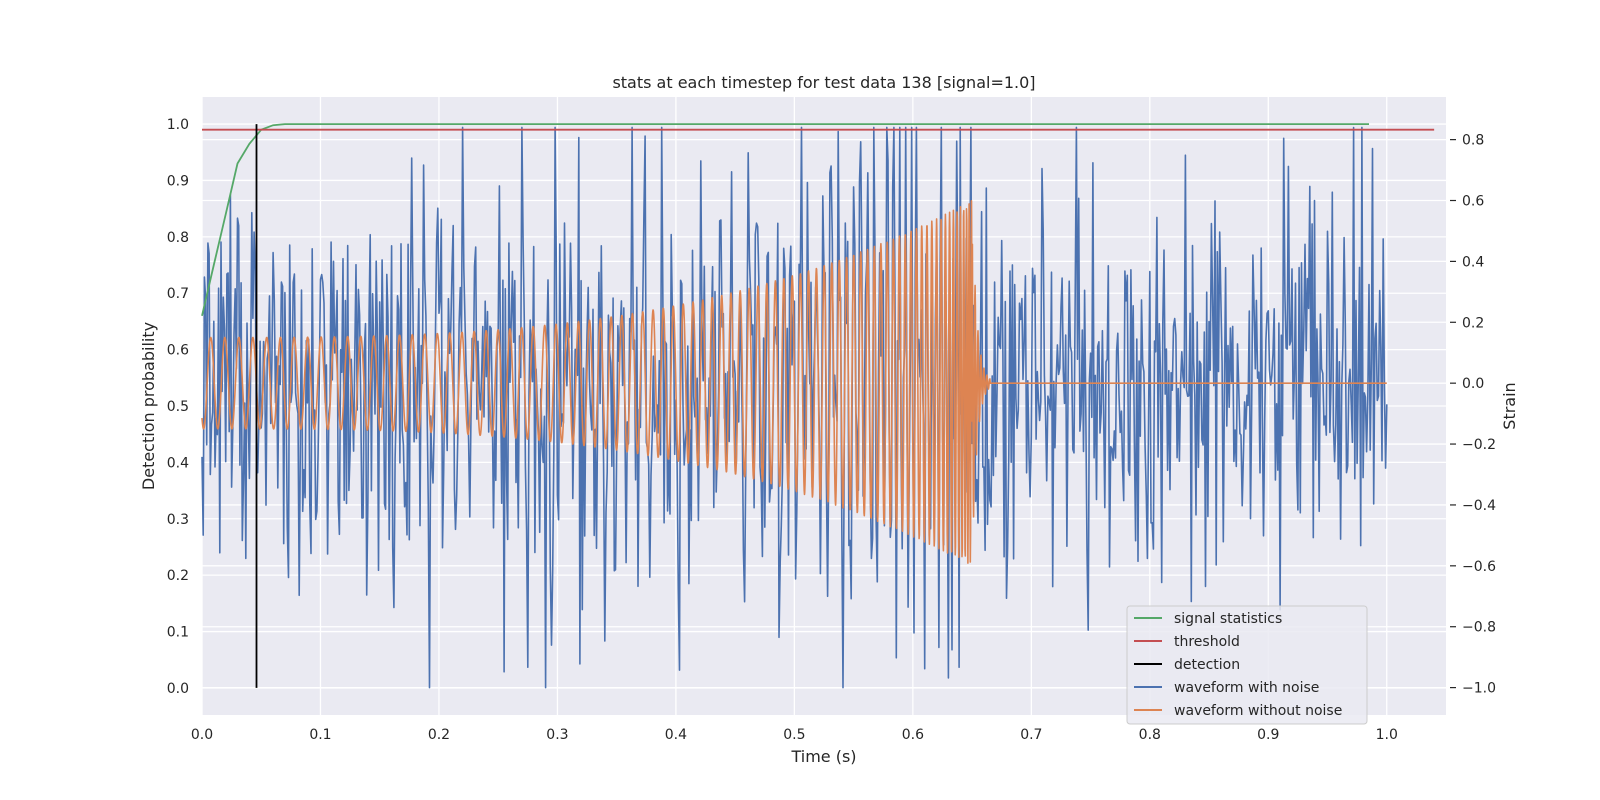 This screenshot has height=800, width=1600. I want to click on x-axis-label: Time (s), so click(823, 756).